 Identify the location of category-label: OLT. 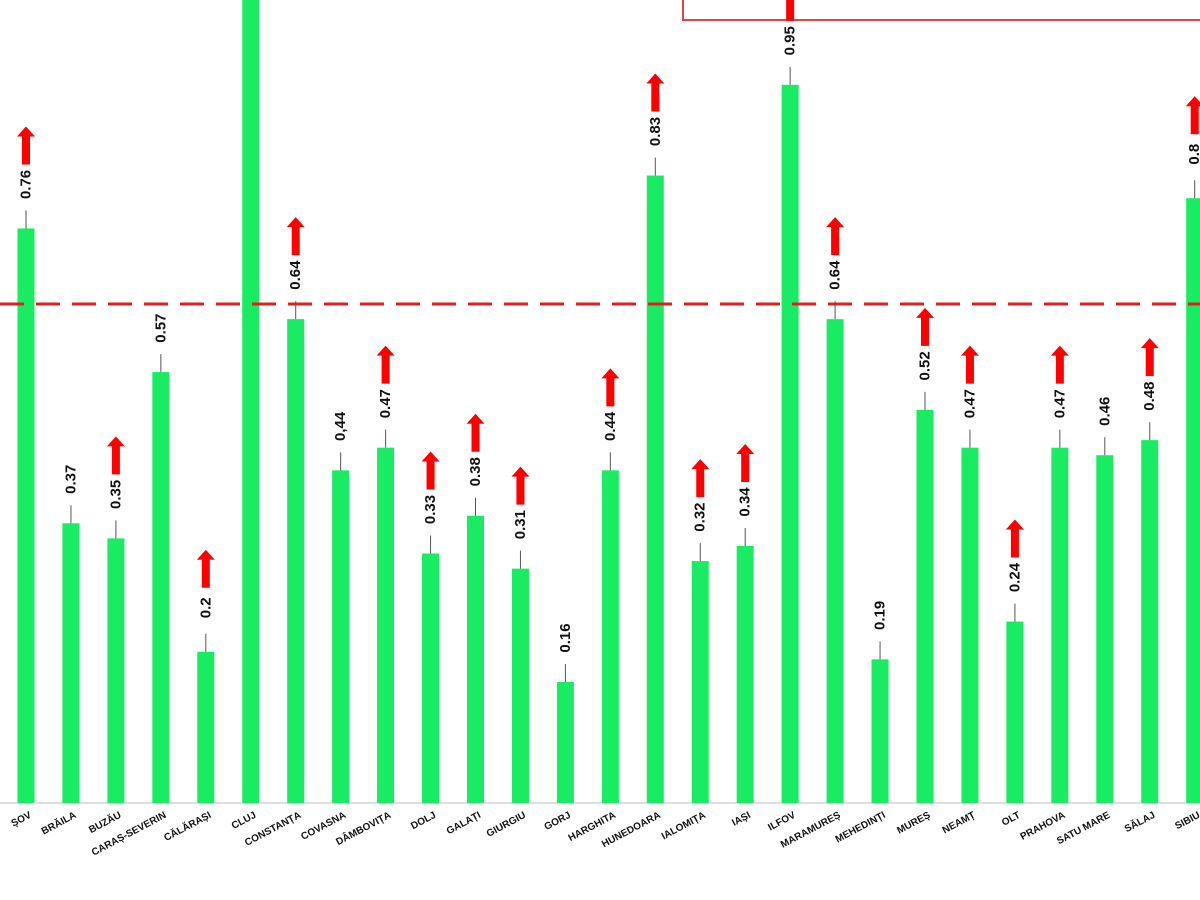
(1011, 819).